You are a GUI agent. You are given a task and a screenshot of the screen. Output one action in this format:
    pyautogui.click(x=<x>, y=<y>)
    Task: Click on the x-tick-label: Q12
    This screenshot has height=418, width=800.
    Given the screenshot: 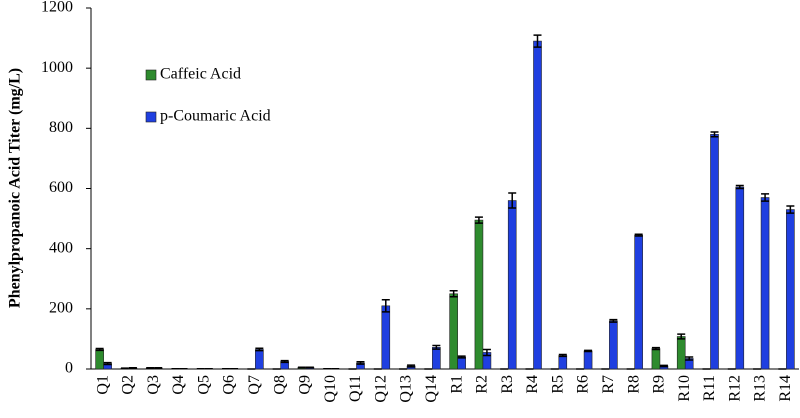 What is the action you would take?
    pyautogui.click(x=380, y=389)
    